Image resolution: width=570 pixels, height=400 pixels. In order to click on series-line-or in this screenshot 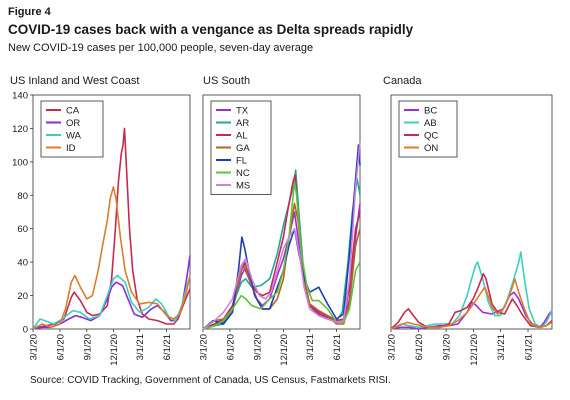, I will do `click(111, 292)`.